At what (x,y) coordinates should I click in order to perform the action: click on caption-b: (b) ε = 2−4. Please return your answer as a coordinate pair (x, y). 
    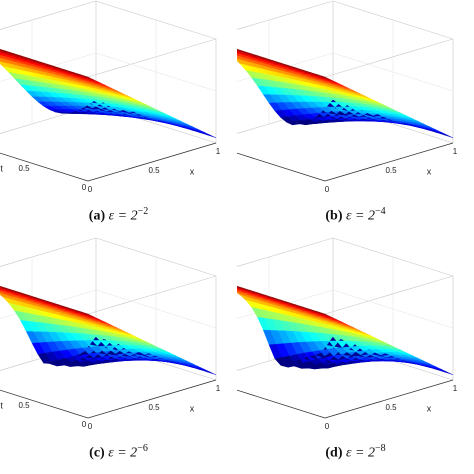
    Looking at the image, I should click on (355, 215).